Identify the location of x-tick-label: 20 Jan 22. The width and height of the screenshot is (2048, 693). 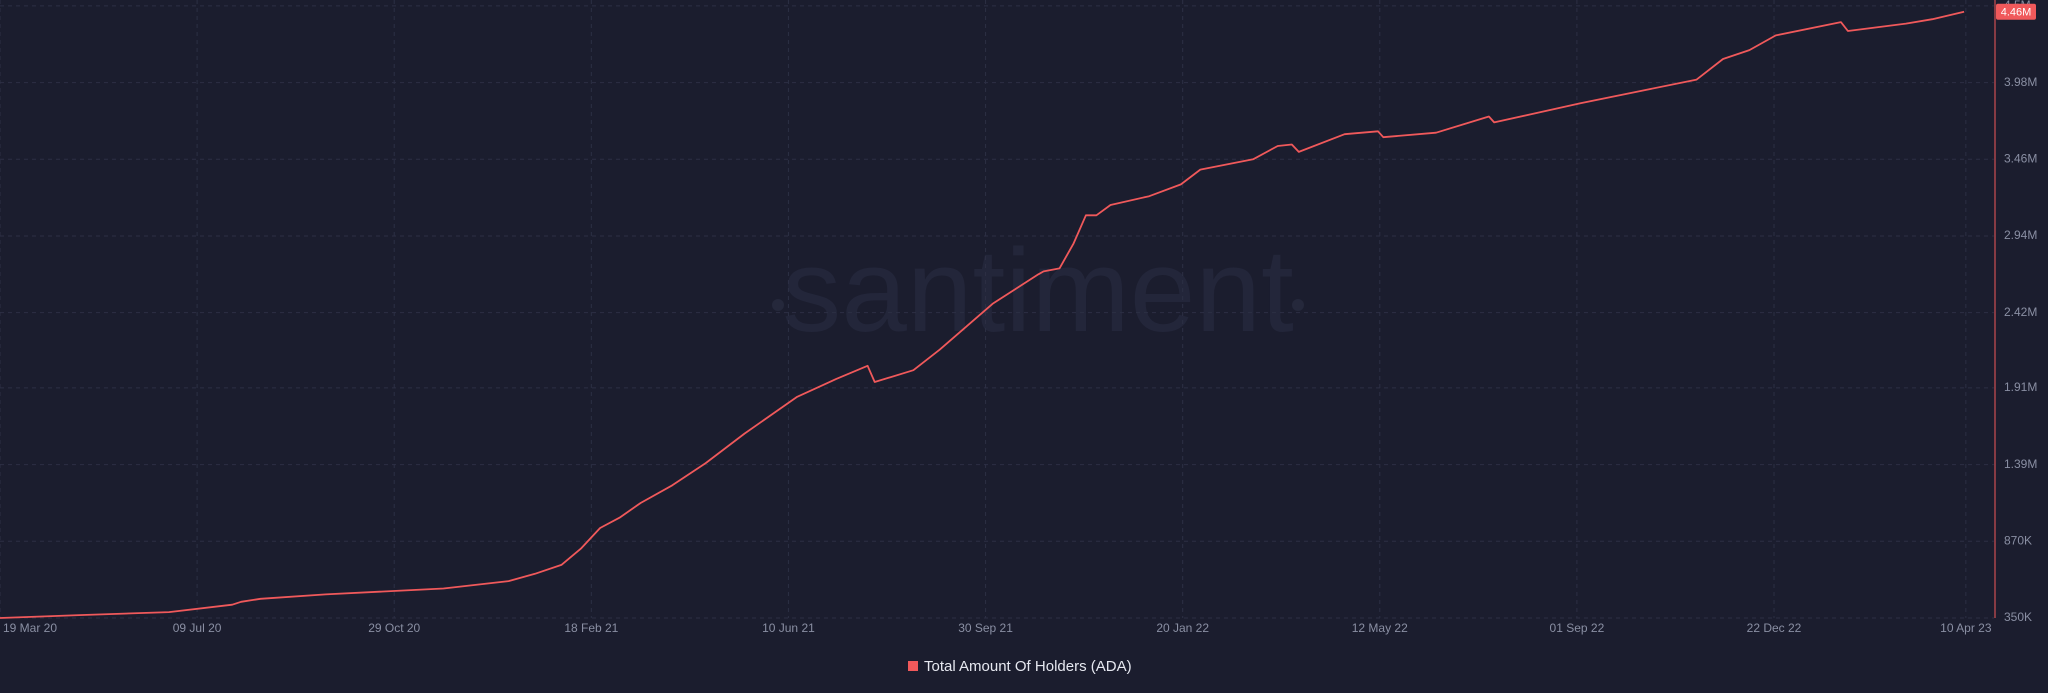
(1182, 628).